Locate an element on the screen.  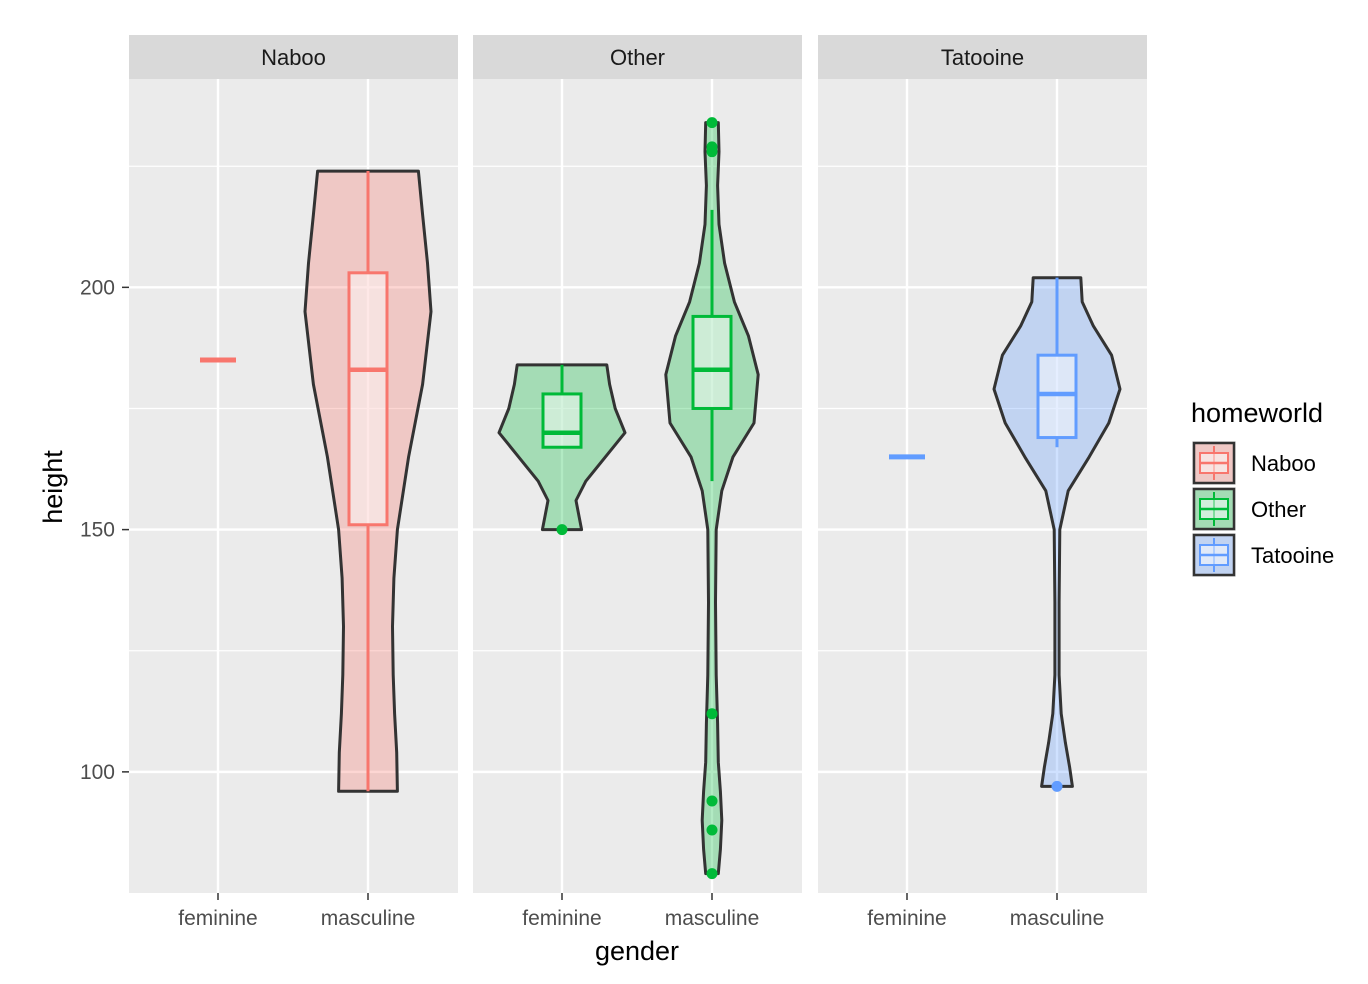
group-other-feminine is located at coordinates (562, 449).